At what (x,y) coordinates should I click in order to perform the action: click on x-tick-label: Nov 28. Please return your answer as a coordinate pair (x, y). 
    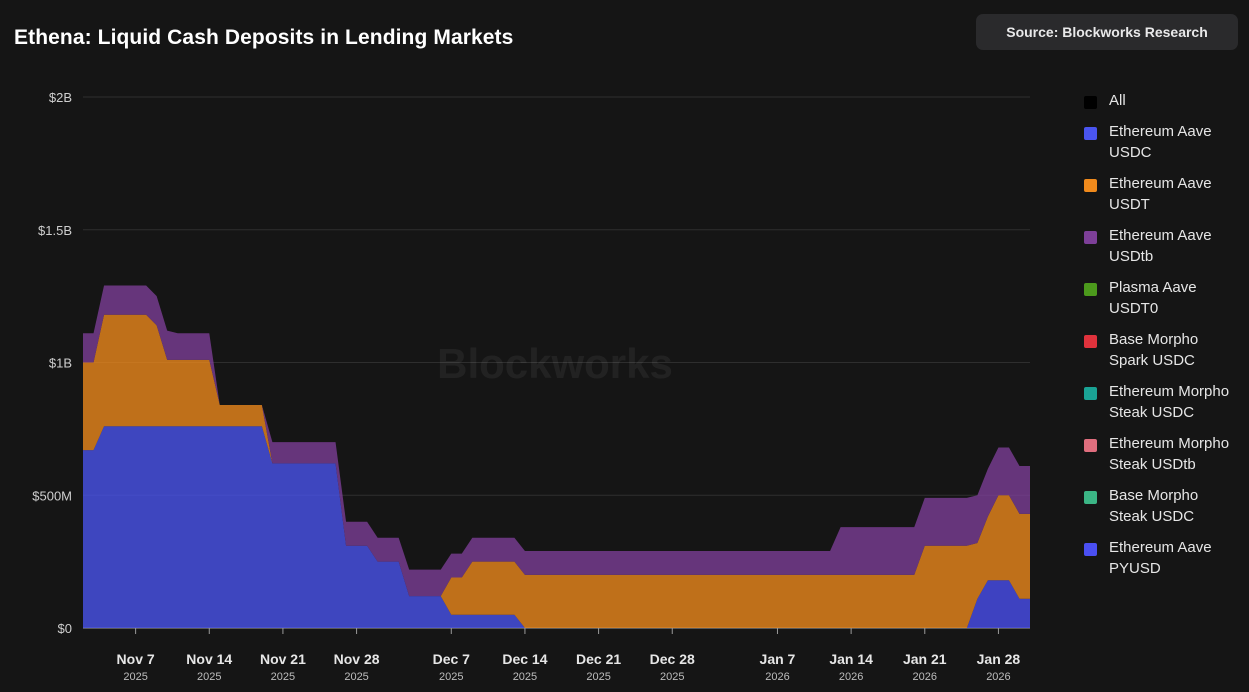
    Looking at the image, I should click on (357, 659).